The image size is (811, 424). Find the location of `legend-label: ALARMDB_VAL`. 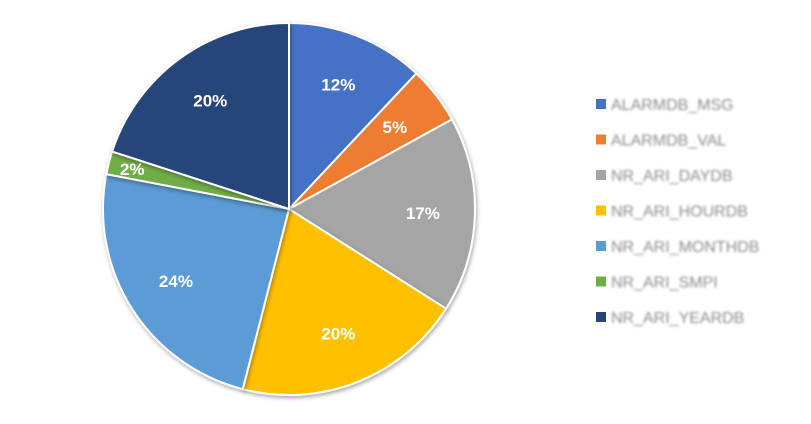

legend-label: ALARMDB_VAL is located at coordinates (668, 141).